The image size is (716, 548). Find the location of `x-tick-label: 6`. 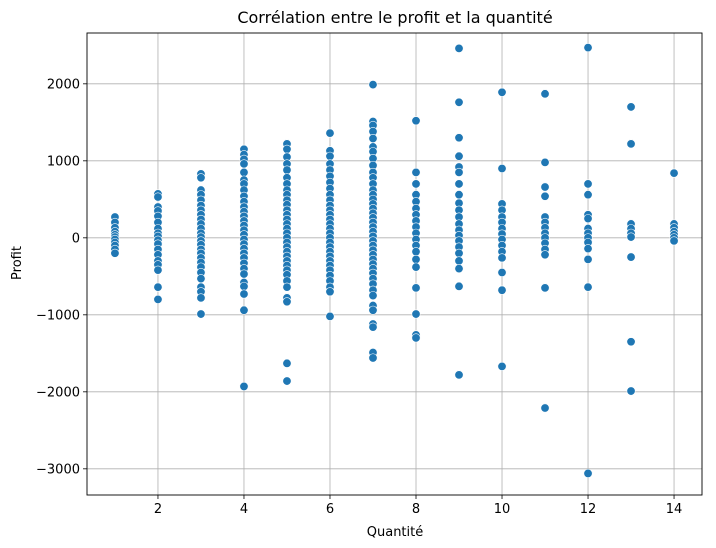

x-tick-label: 6 is located at coordinates (330, 509).